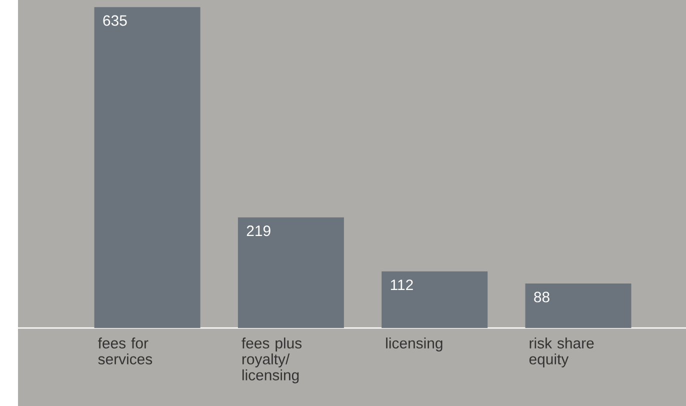 The height and width of the screenshot is (406, 686). I want to click on x-tick-label: licensing, so click(414, 345).